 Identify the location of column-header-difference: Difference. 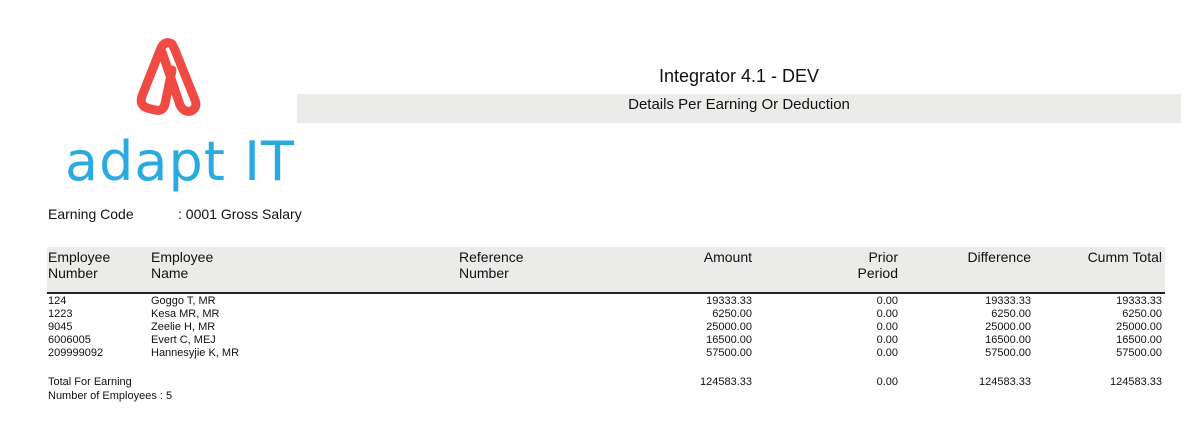
(999, 257).